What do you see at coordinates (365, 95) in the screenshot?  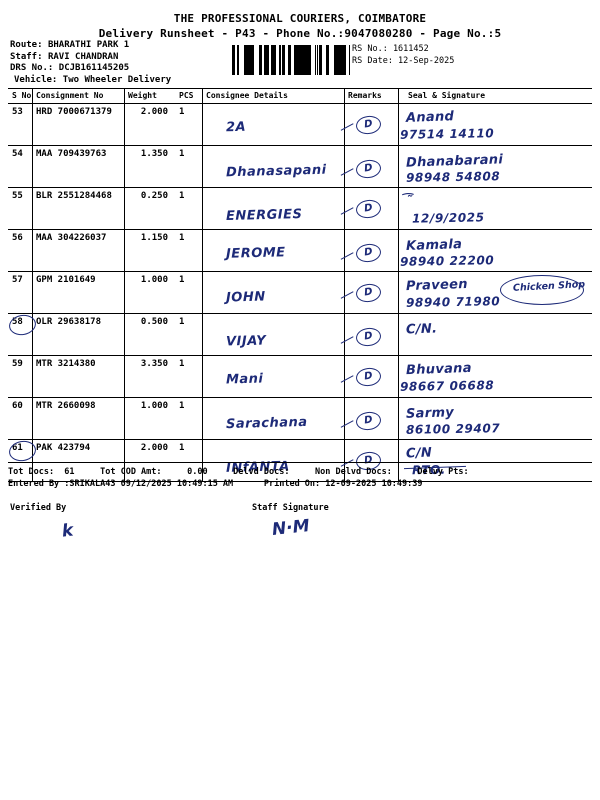 I see `column-header-remarks: Remarks` at bounding box center [365, 95].